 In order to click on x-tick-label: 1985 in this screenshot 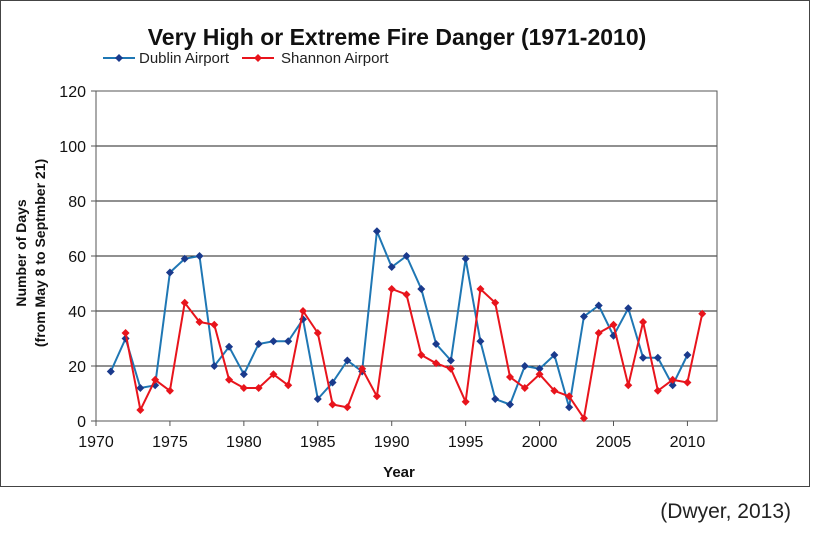, I will do `click(318, 442)`.